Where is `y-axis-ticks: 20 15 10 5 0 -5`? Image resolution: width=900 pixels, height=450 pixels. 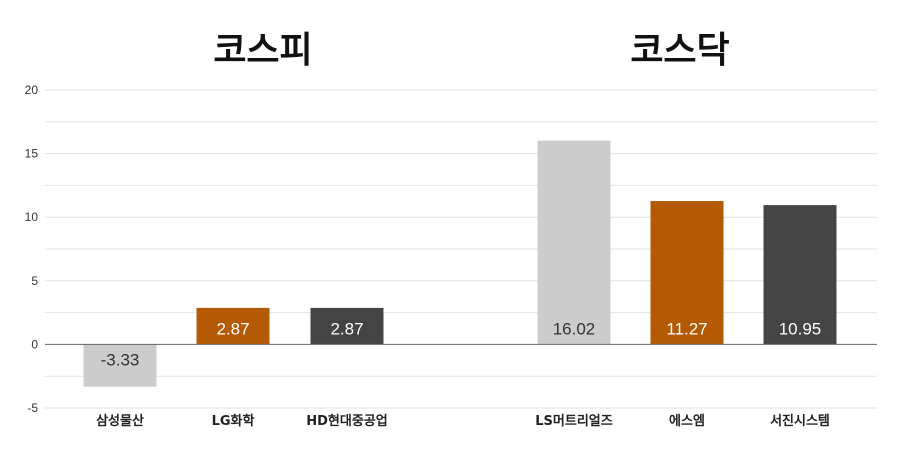
y-axis-ticks: 20 15 10 5 0 -5 is located at coordinates (32, 249).